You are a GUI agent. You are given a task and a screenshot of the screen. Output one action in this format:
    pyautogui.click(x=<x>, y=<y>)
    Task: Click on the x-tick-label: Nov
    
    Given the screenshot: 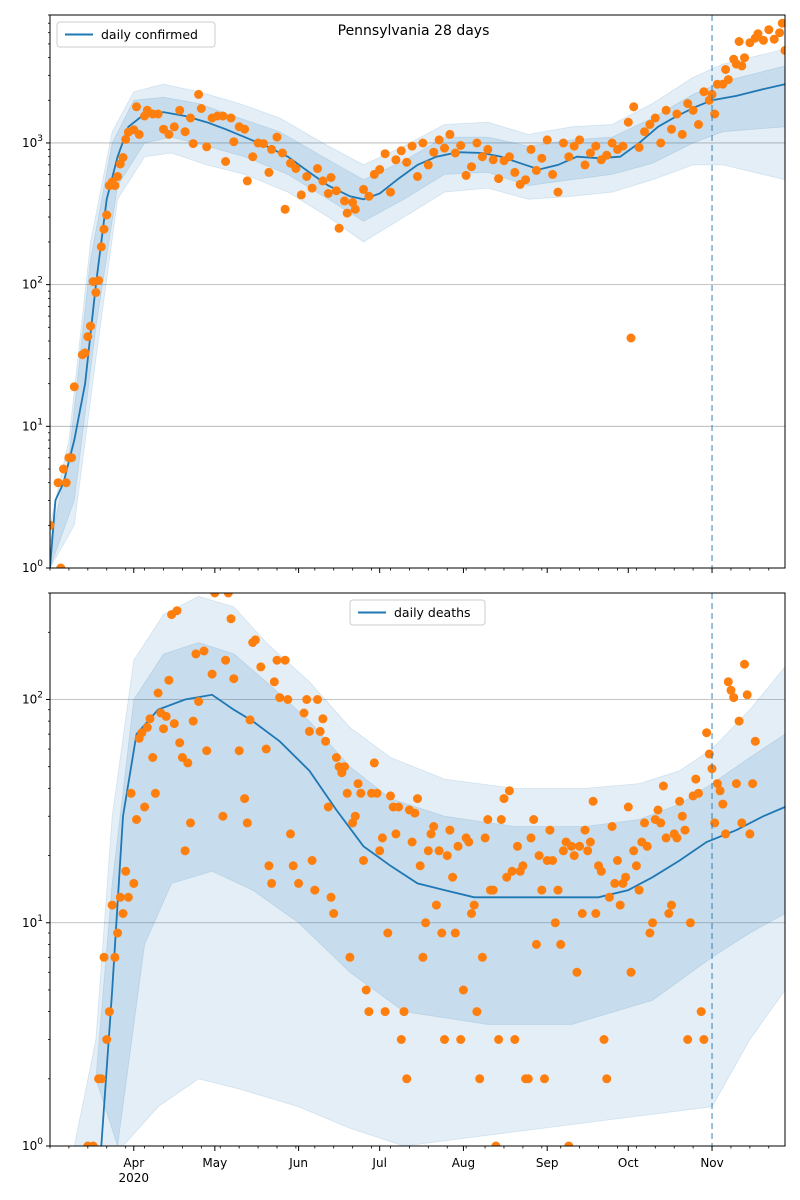 What is the action you would take?
    pyautogui.click(x=711, y=1163)
    